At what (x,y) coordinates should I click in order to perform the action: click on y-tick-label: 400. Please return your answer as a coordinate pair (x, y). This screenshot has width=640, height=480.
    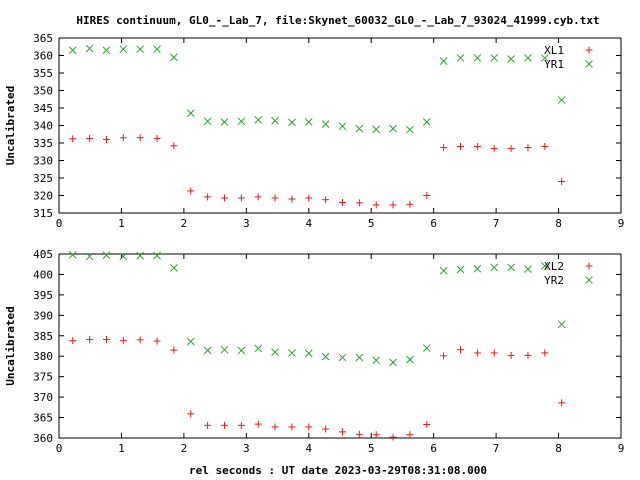
    Looking at the image, I should click on (43, 274).